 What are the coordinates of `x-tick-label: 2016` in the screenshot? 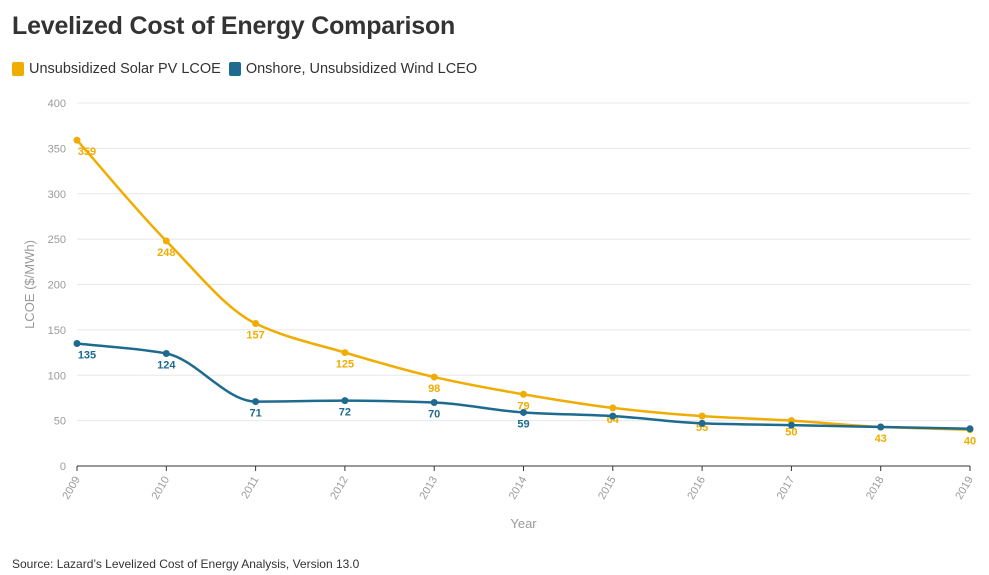 It's located at (696, 487).